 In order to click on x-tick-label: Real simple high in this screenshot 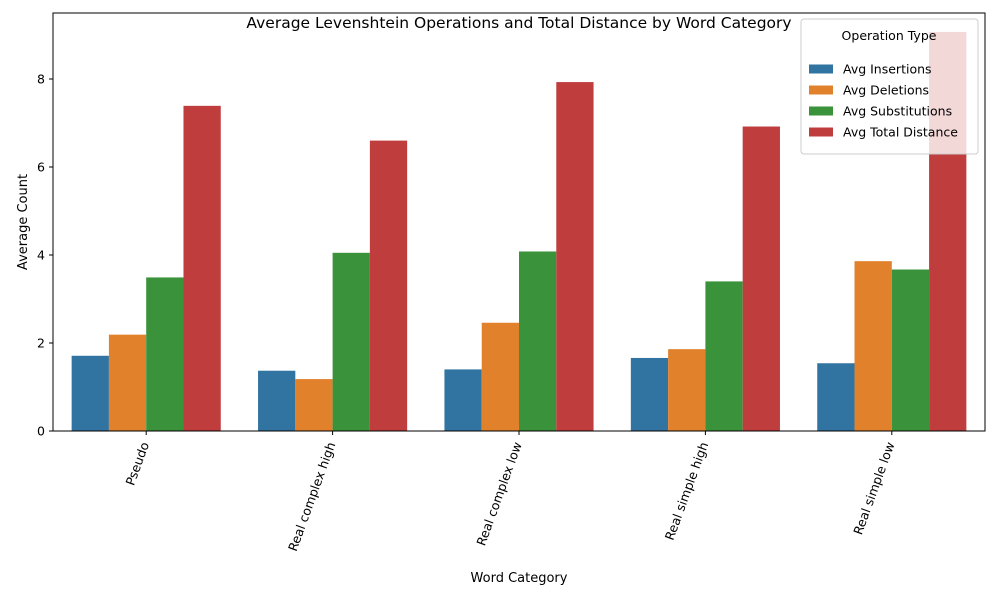, I will do `click(686, 491)`.